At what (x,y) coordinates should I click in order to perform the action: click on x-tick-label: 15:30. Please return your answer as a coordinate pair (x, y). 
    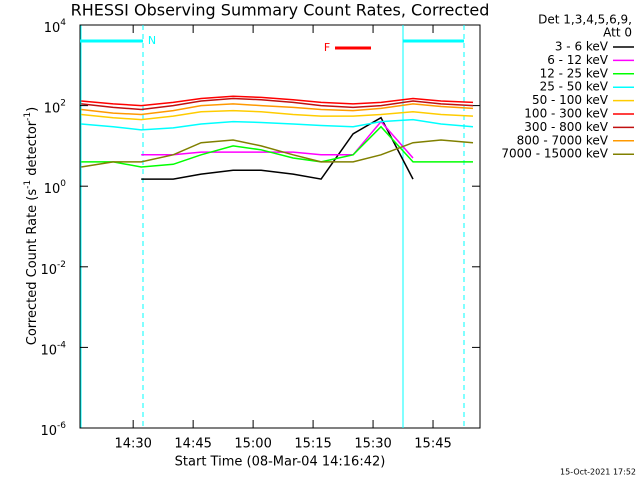
    Looking at the image, I should click on (372, 444).